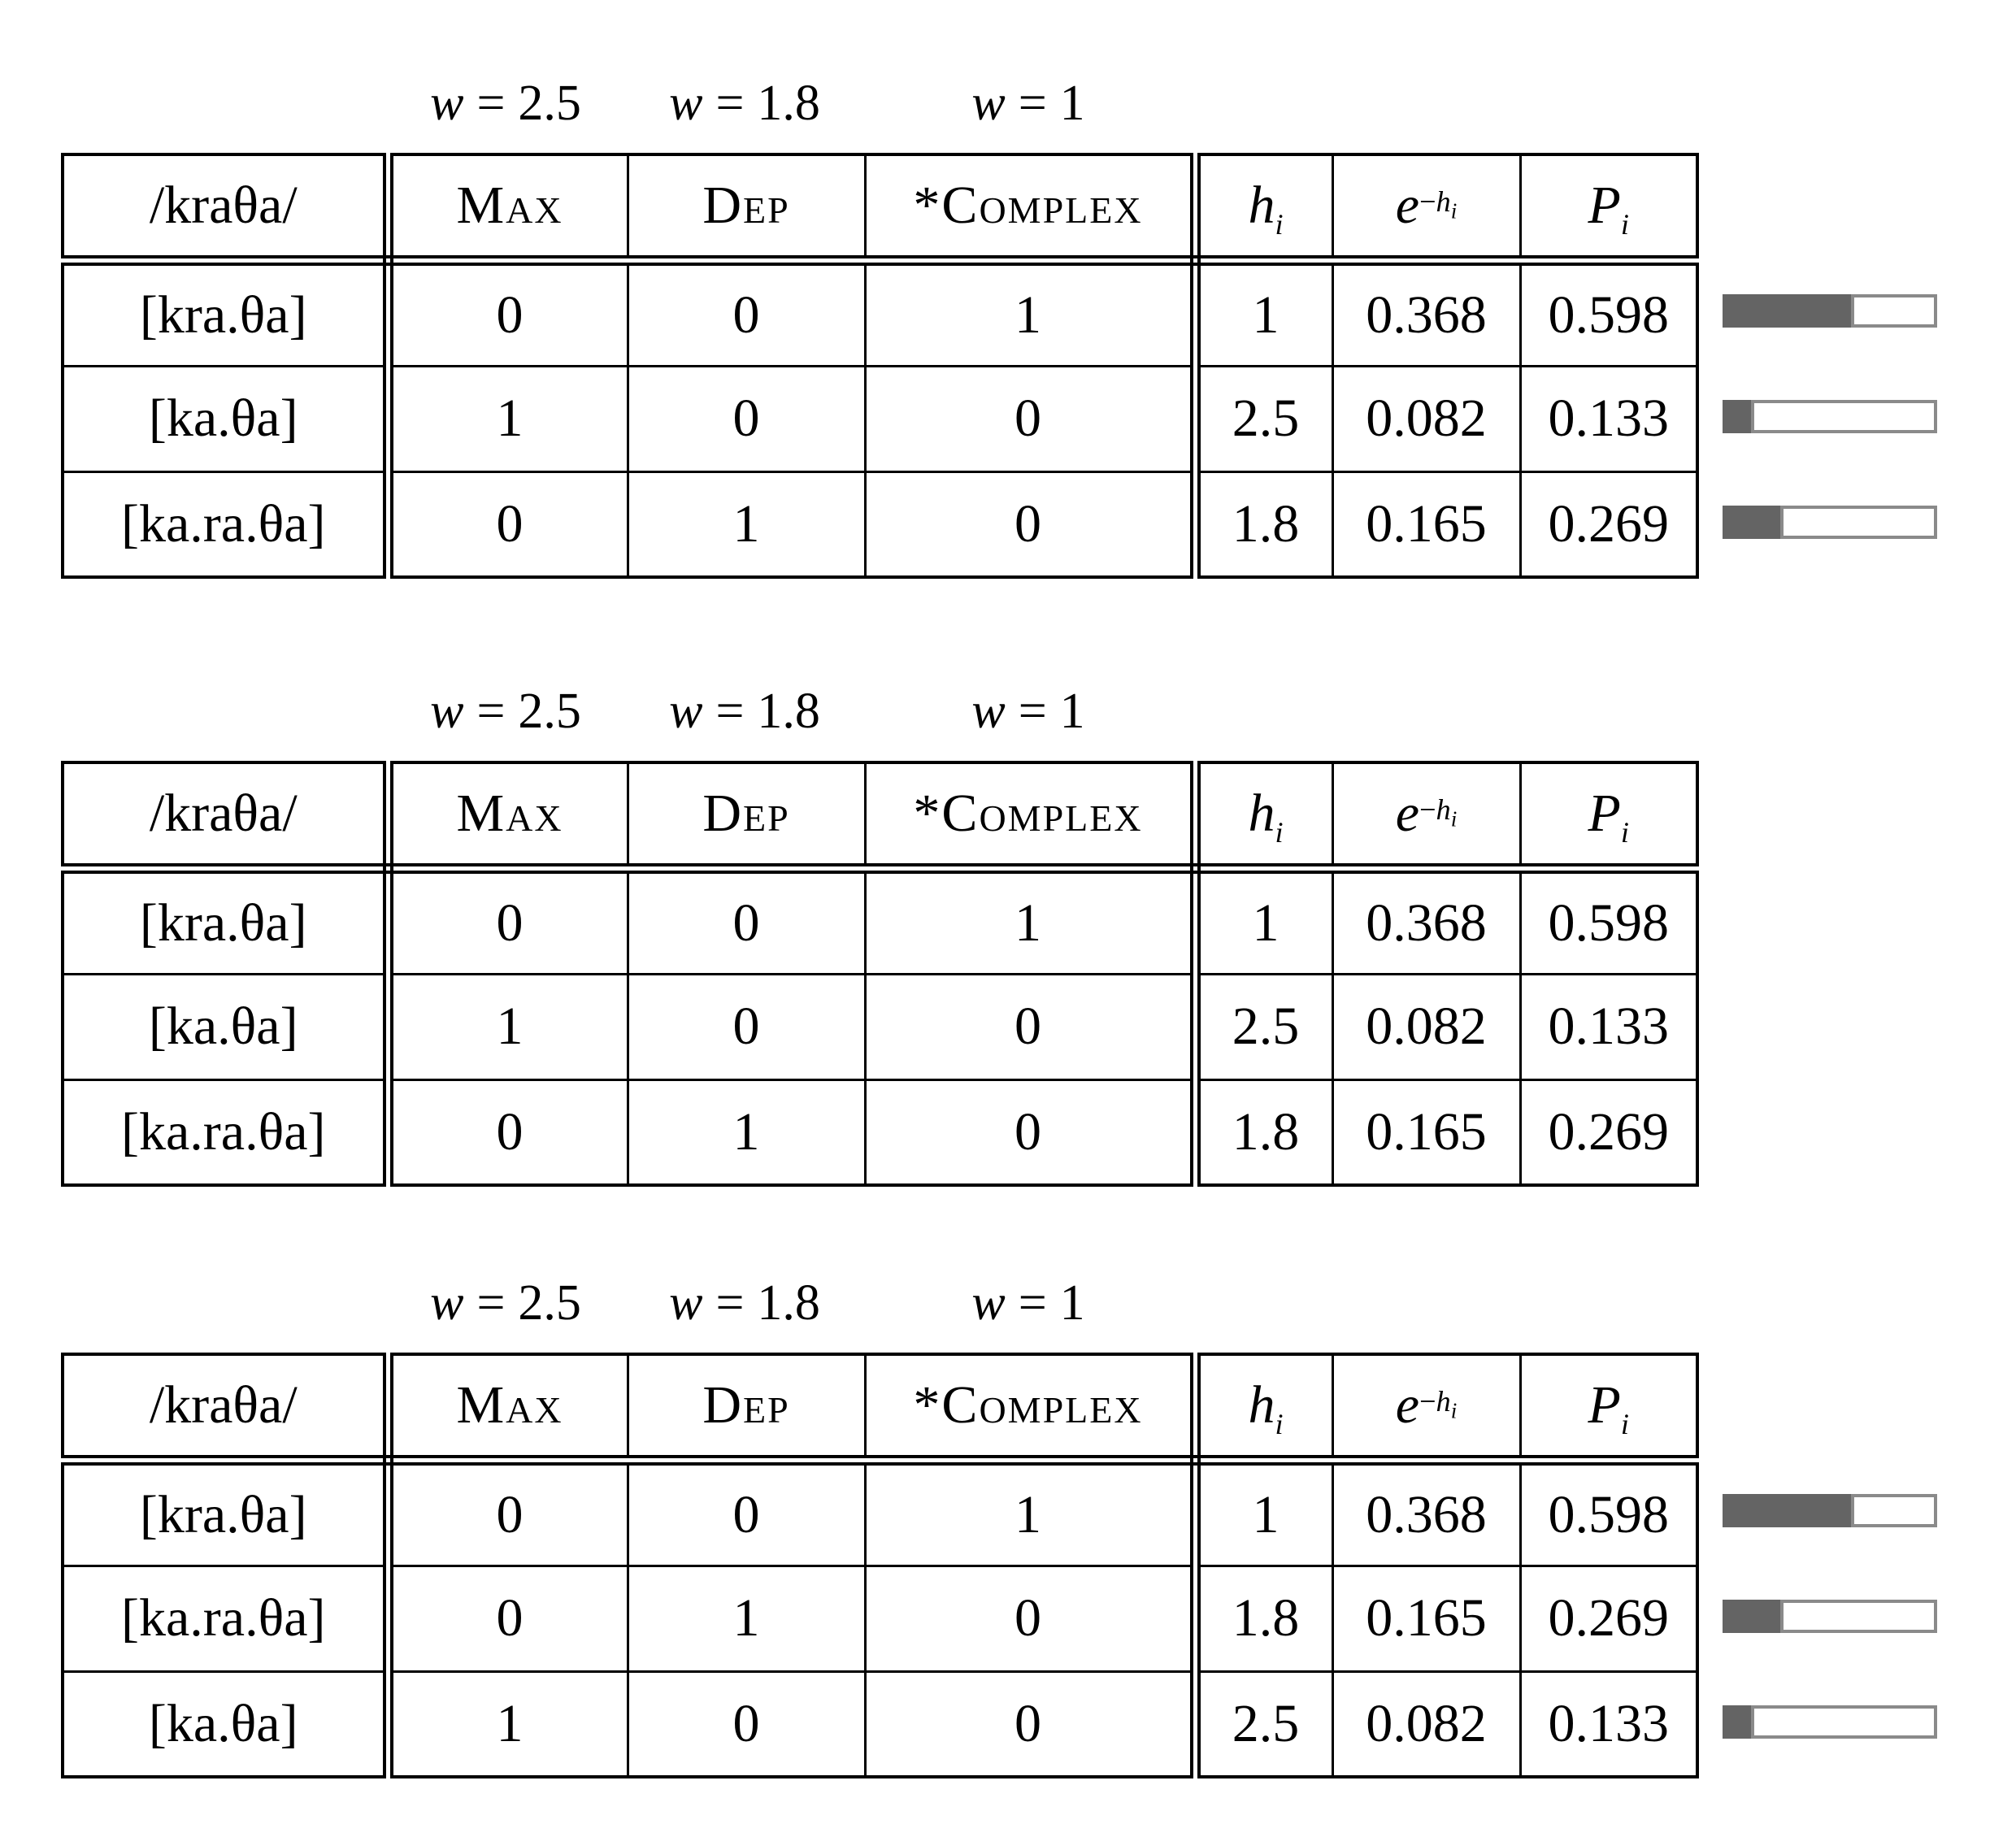  Describe the element at coordinates (1427, 810) in the screenshot. I see `minus-sign: −` at that location.